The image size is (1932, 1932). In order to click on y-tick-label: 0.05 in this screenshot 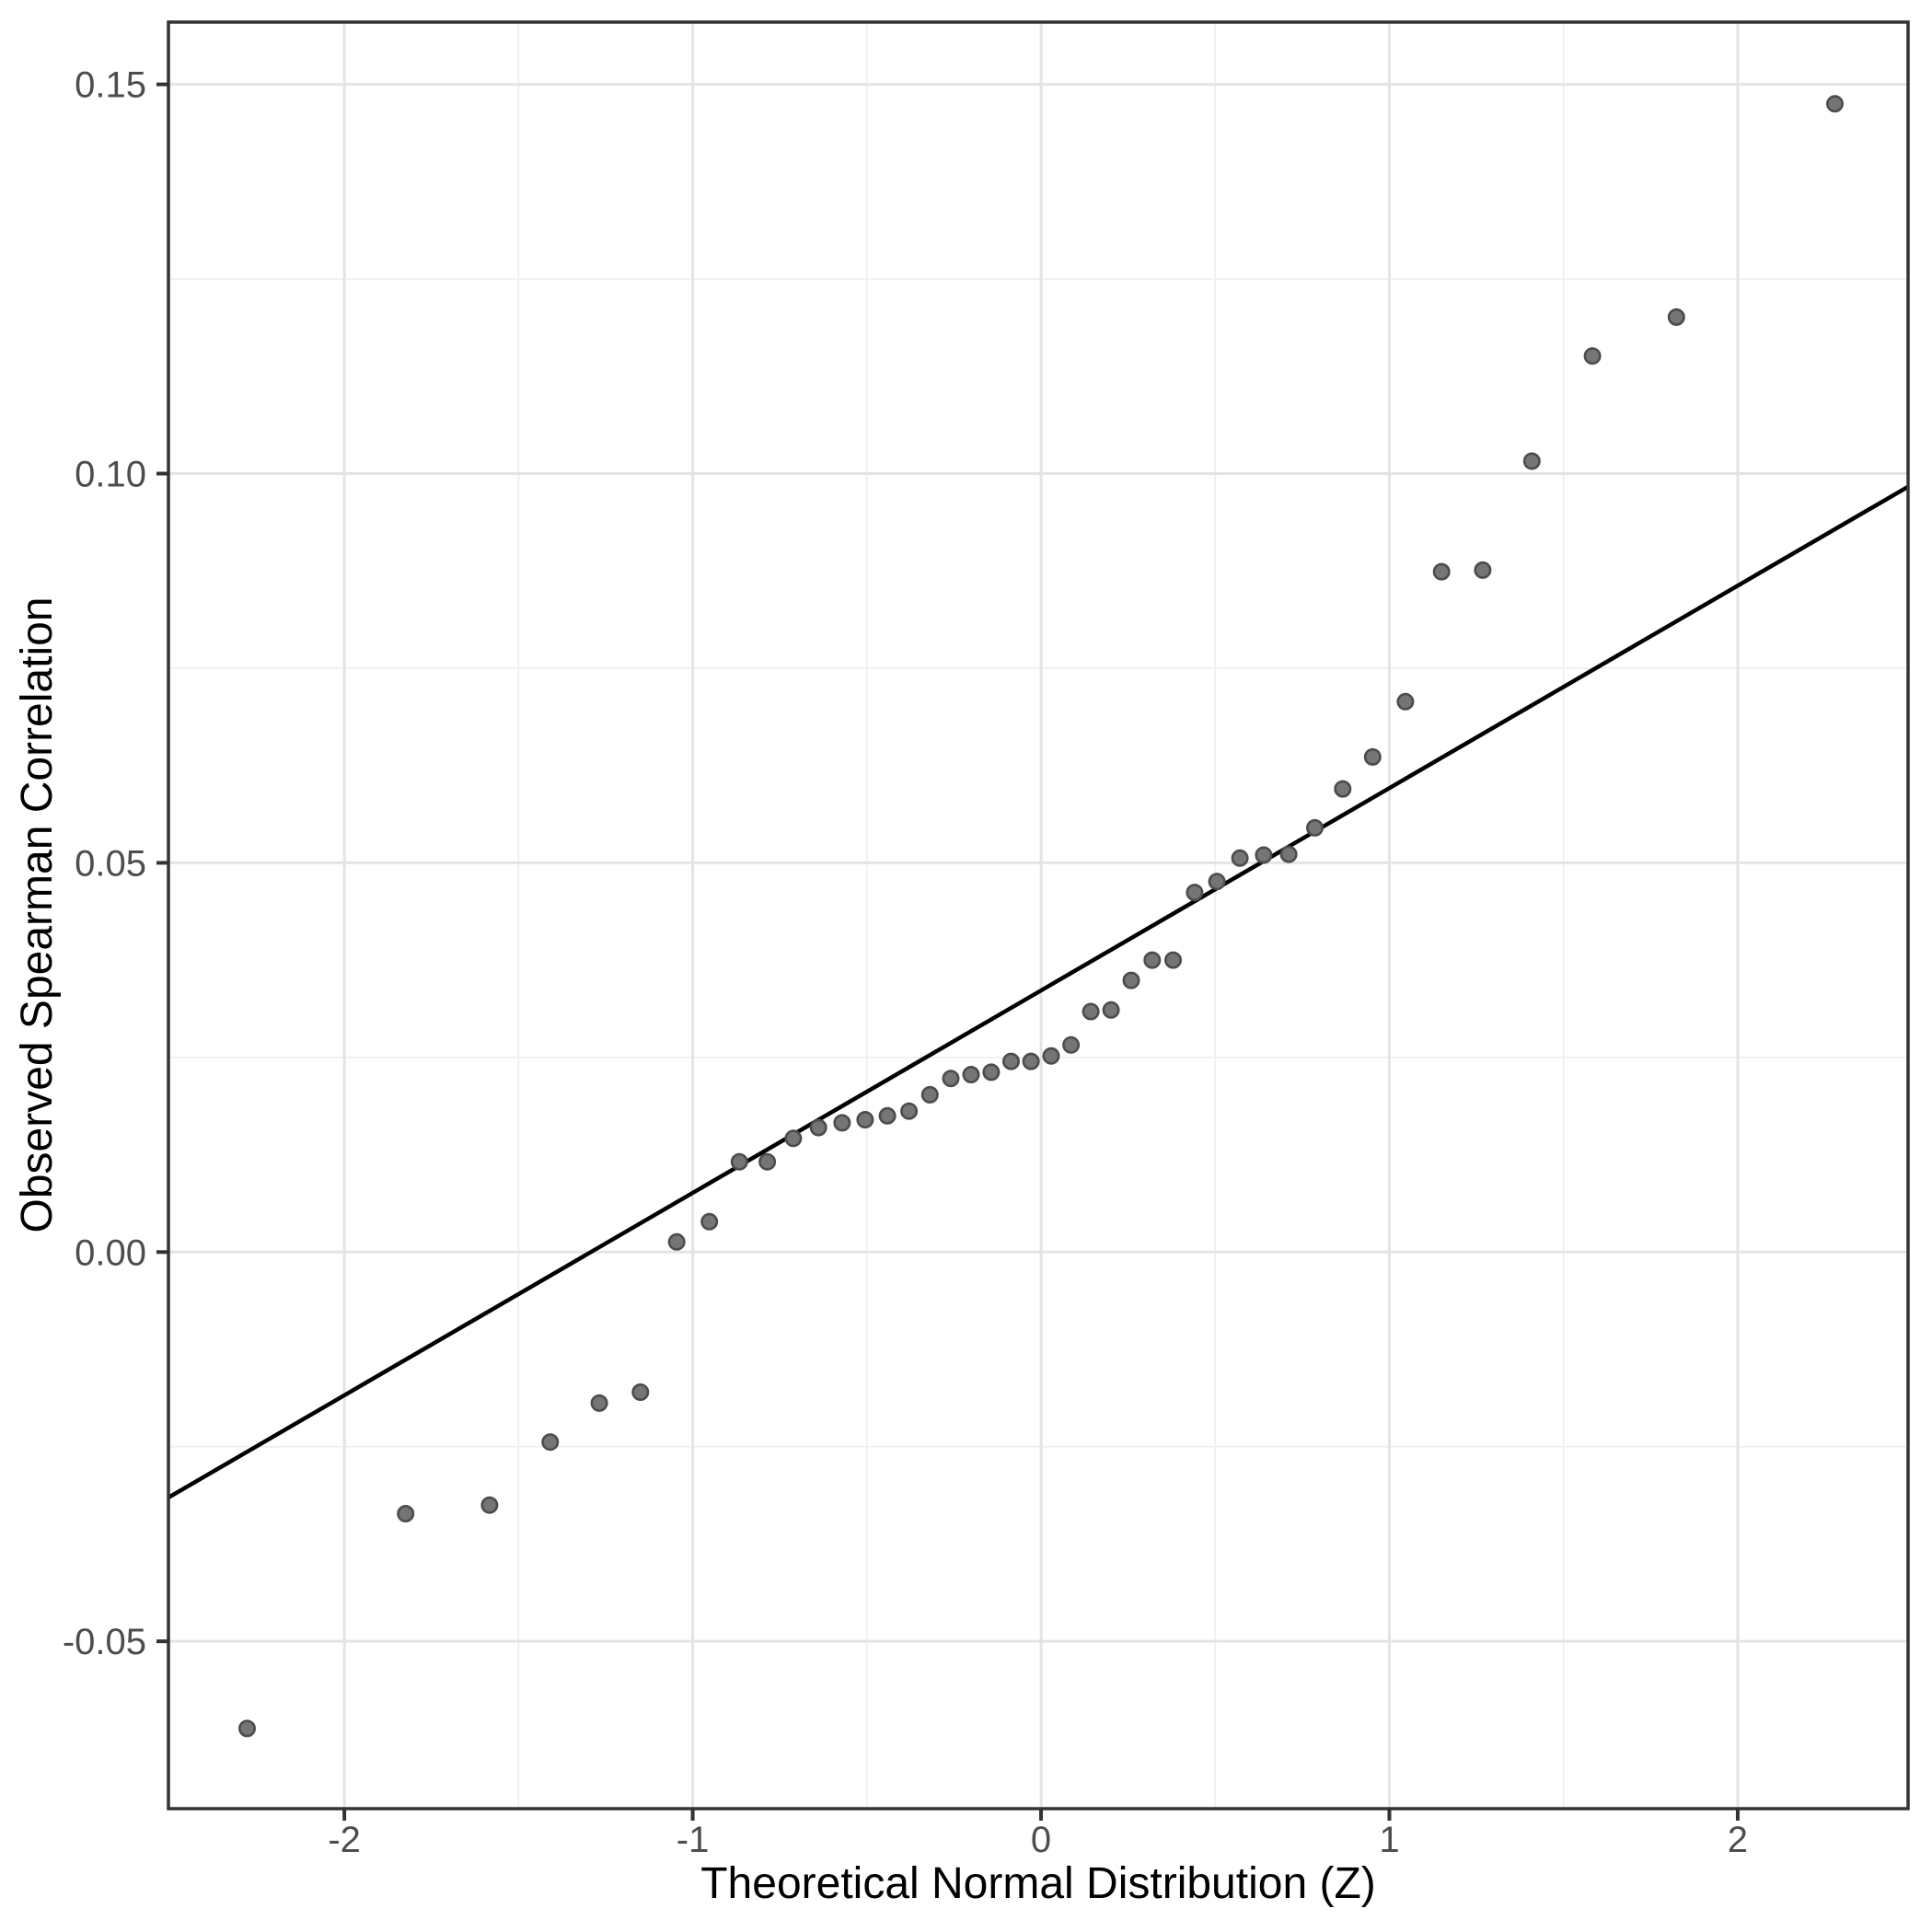, I will do `click(111, 863)`.